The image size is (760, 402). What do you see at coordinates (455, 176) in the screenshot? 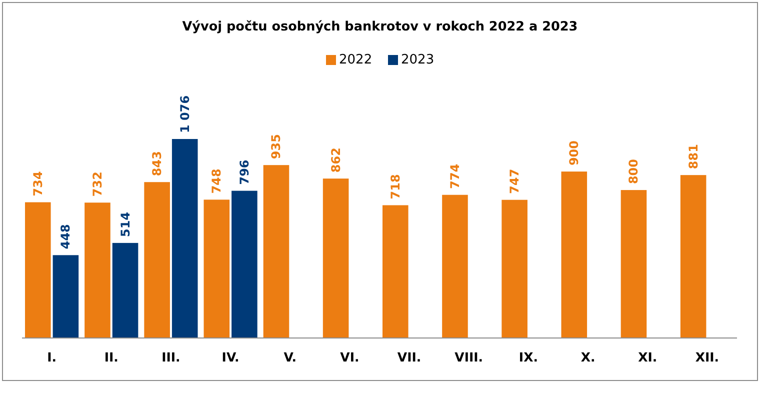
I see `data-label: 774` at bounding box center [455, 176].